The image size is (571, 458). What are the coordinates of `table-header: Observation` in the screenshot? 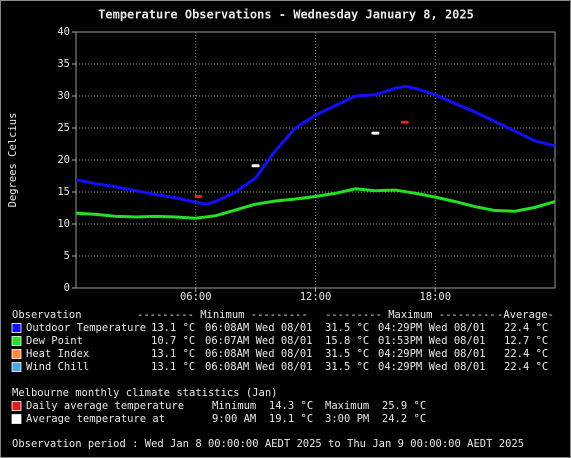 It's located at (47, 315).